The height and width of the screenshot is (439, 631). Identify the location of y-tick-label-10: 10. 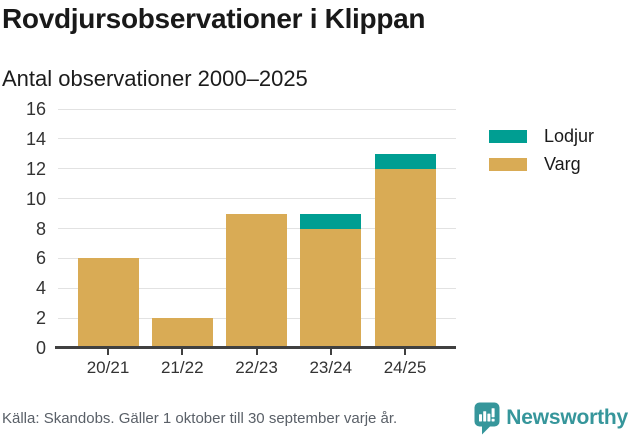
(35, 198).